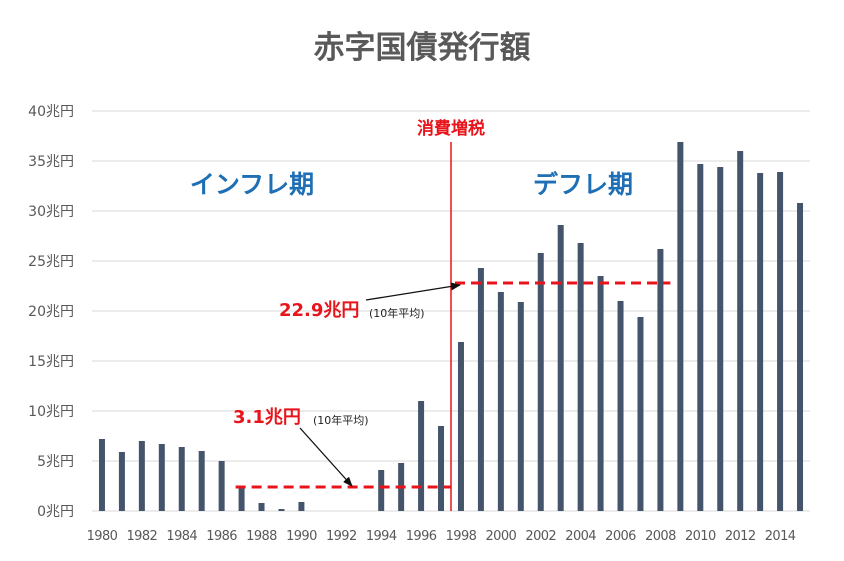 The width and height of the screenshot is (844, 561). Describe the element at coordinates (51, 162) in the screenshot. I see `y-tick-label: 35兆円` at that location.